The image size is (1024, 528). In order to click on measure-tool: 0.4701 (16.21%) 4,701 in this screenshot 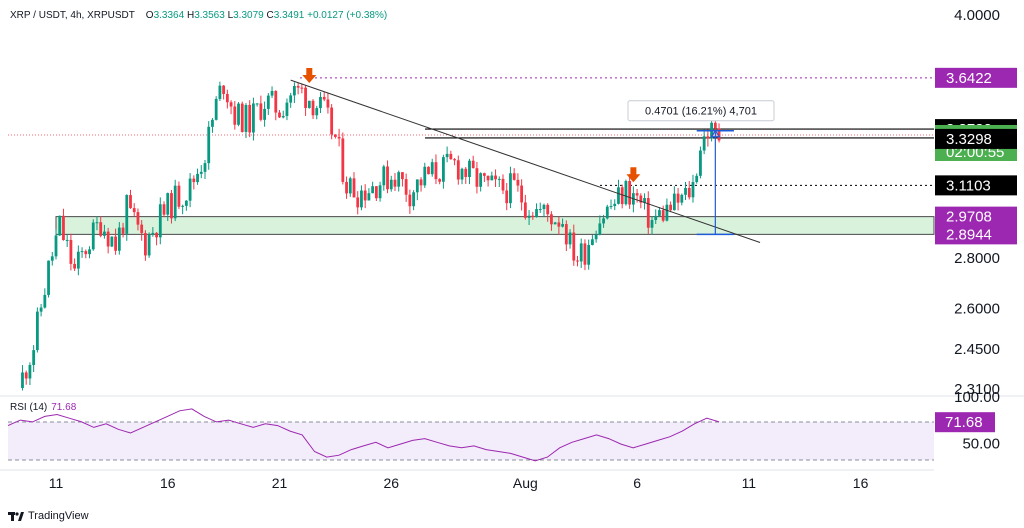, I will do `click(701, 168)`.